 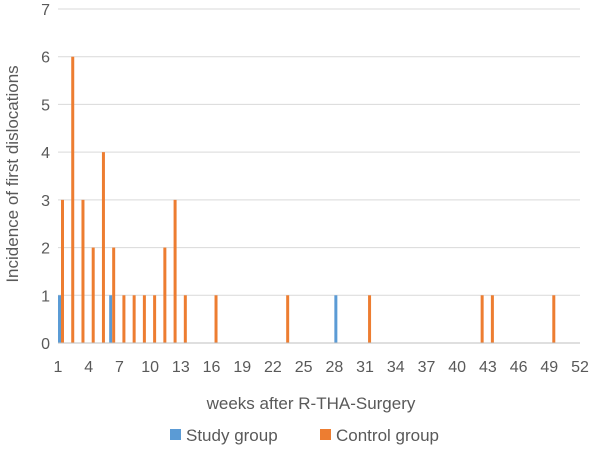 I want to click on x-tick-label-25: 25, so click(x=304, y=367).